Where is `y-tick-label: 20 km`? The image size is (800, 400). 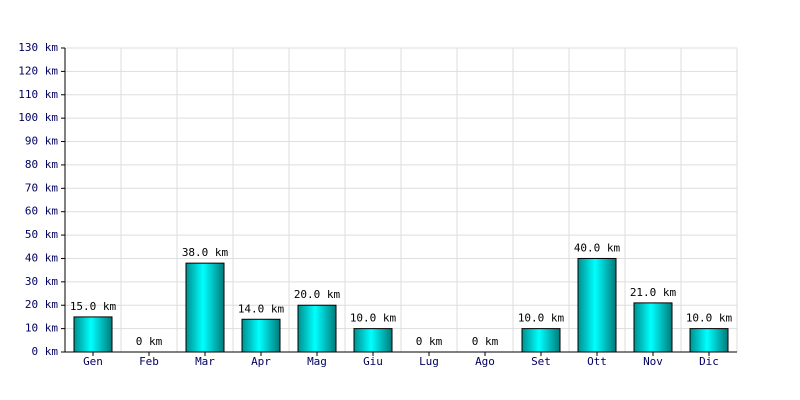 y-tick-label: 20 km is located at coordinates (41, 304).